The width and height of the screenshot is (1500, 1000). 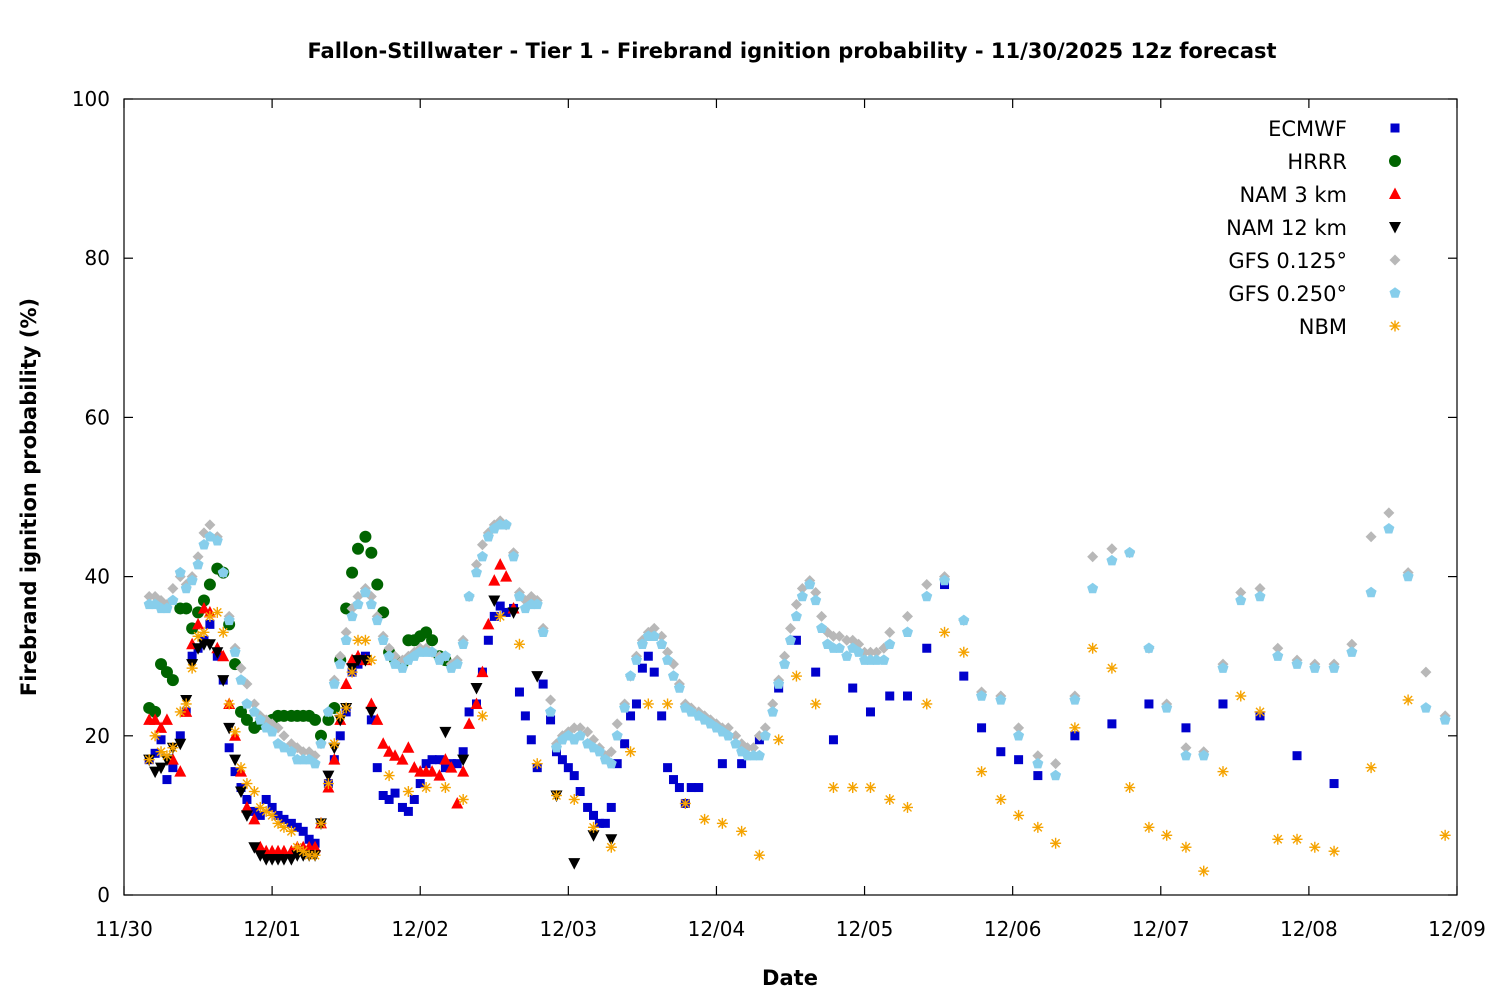 I want to click on x-tick-label: 12/08, so click(x=1309, y=929).